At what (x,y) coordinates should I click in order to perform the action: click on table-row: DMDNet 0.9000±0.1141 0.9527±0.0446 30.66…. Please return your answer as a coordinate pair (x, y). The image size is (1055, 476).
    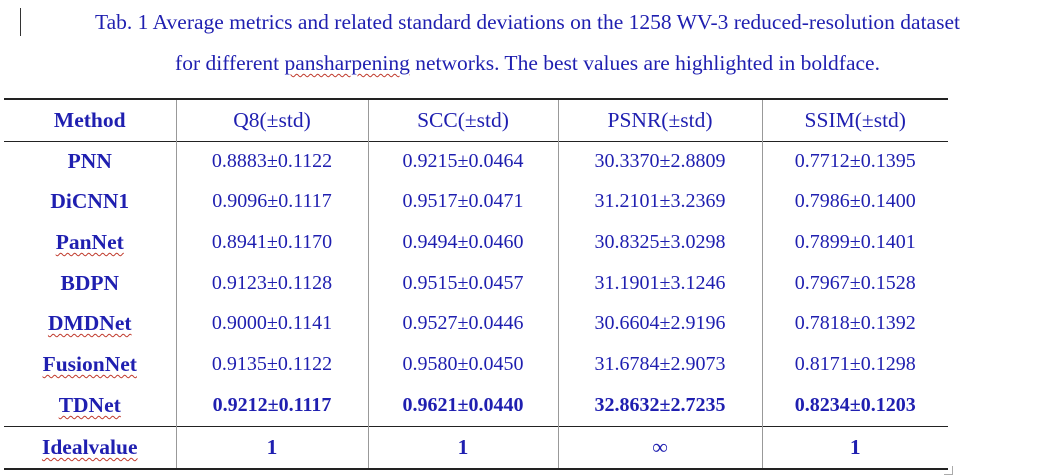
    Looking at the image, I should click on (476, 323).